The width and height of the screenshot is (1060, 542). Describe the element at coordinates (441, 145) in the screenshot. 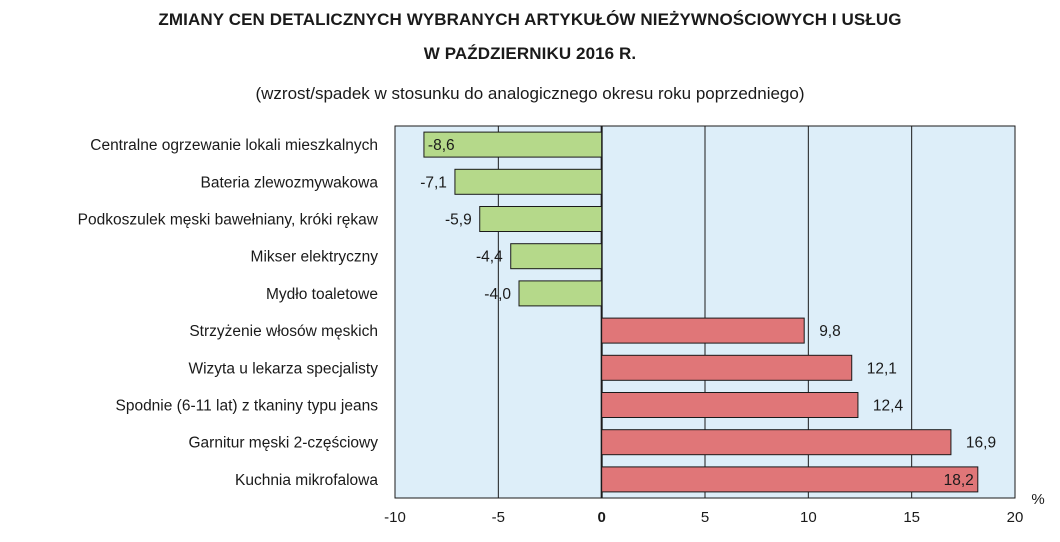

I see `bar-value-label: -8,6` at that location.